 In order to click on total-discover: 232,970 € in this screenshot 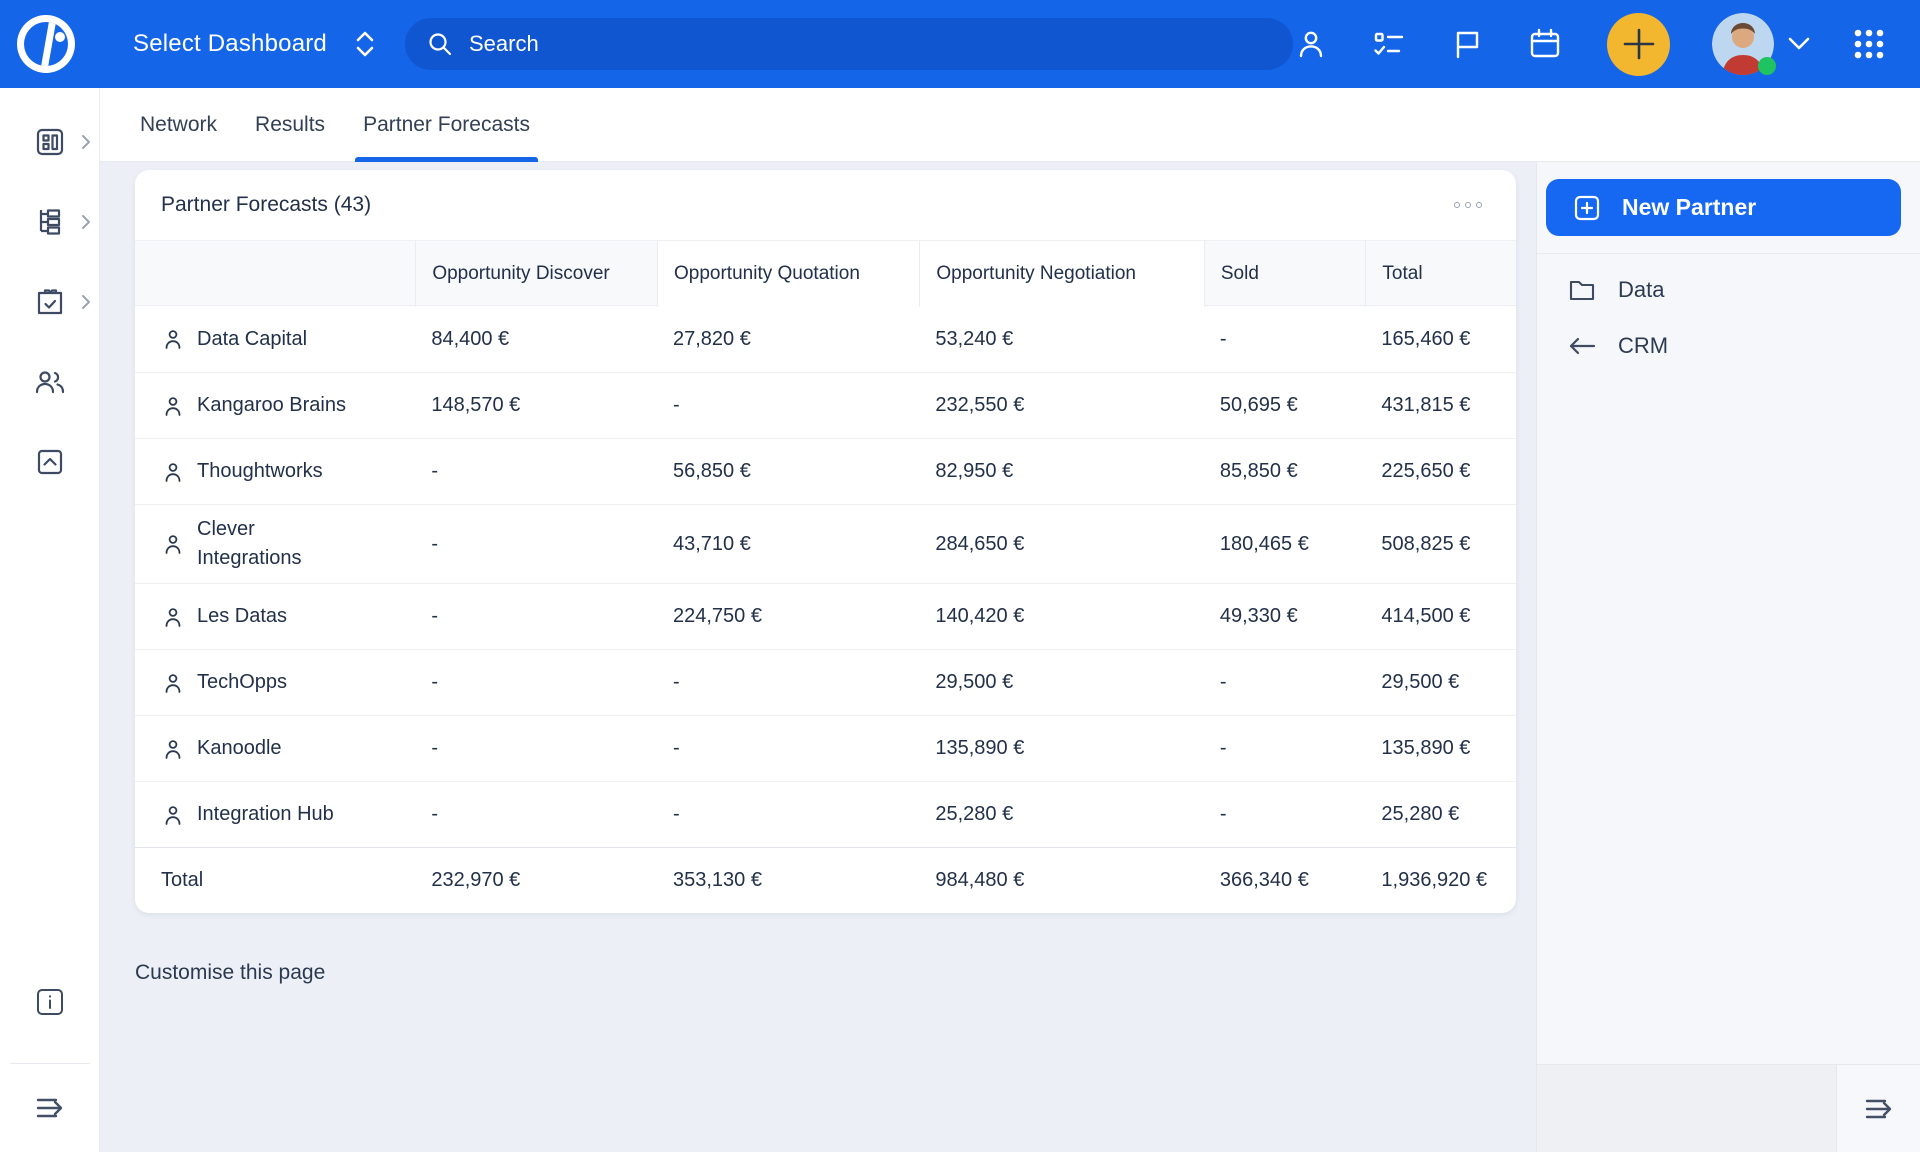, I will do `click(476, 880)`.